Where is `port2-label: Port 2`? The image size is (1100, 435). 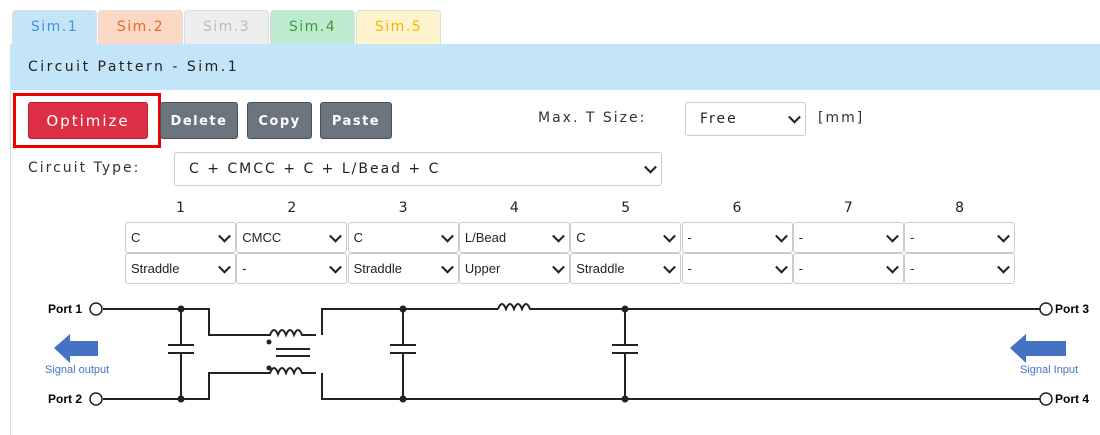 port2-label: Port 2 is located at coordinates (65, 399).